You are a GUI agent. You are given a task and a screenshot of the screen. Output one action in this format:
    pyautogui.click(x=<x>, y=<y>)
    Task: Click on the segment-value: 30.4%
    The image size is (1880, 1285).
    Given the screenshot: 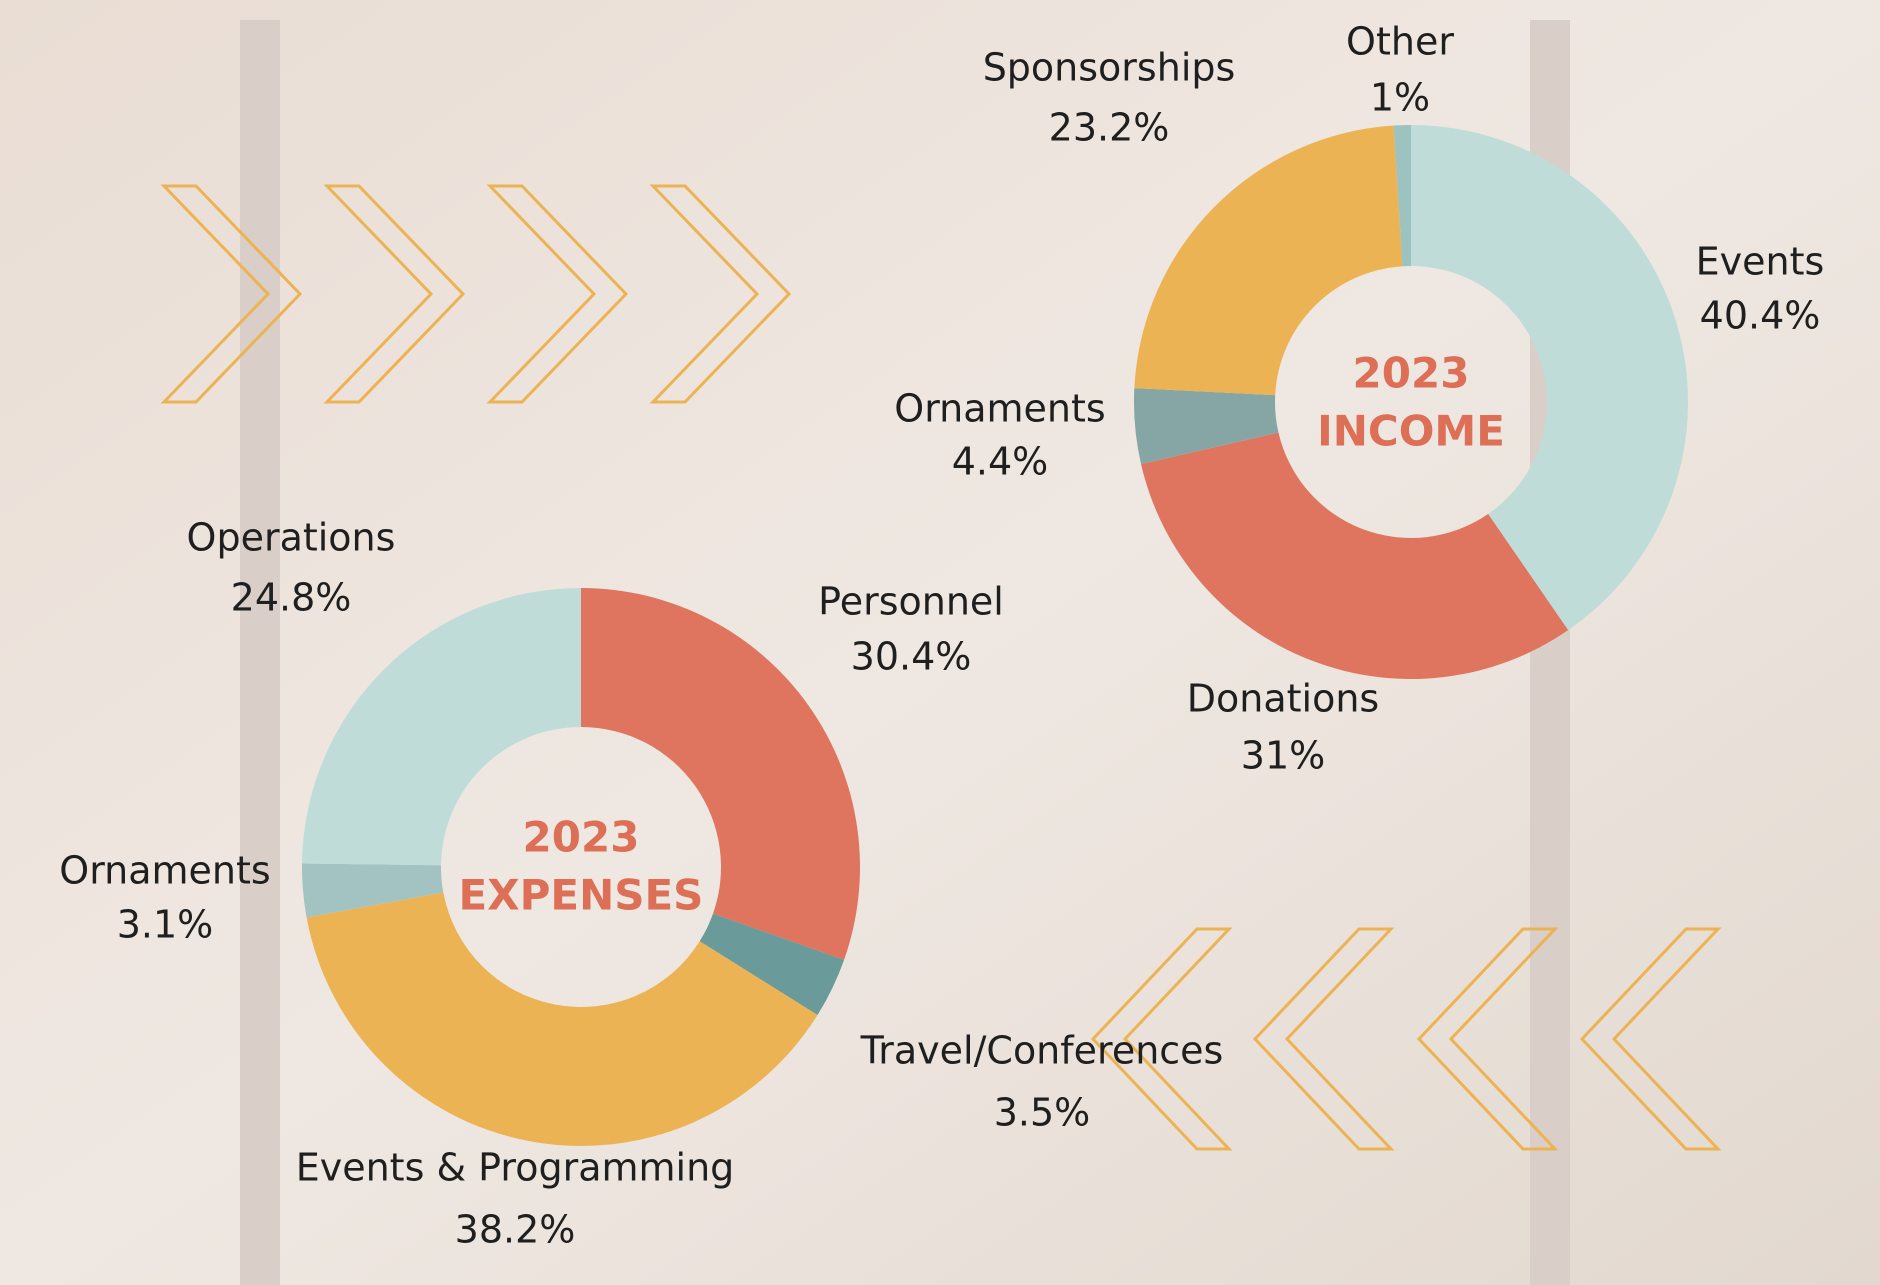 What is the action you would take?
    pyautogui.click(x=911, y=657)
    